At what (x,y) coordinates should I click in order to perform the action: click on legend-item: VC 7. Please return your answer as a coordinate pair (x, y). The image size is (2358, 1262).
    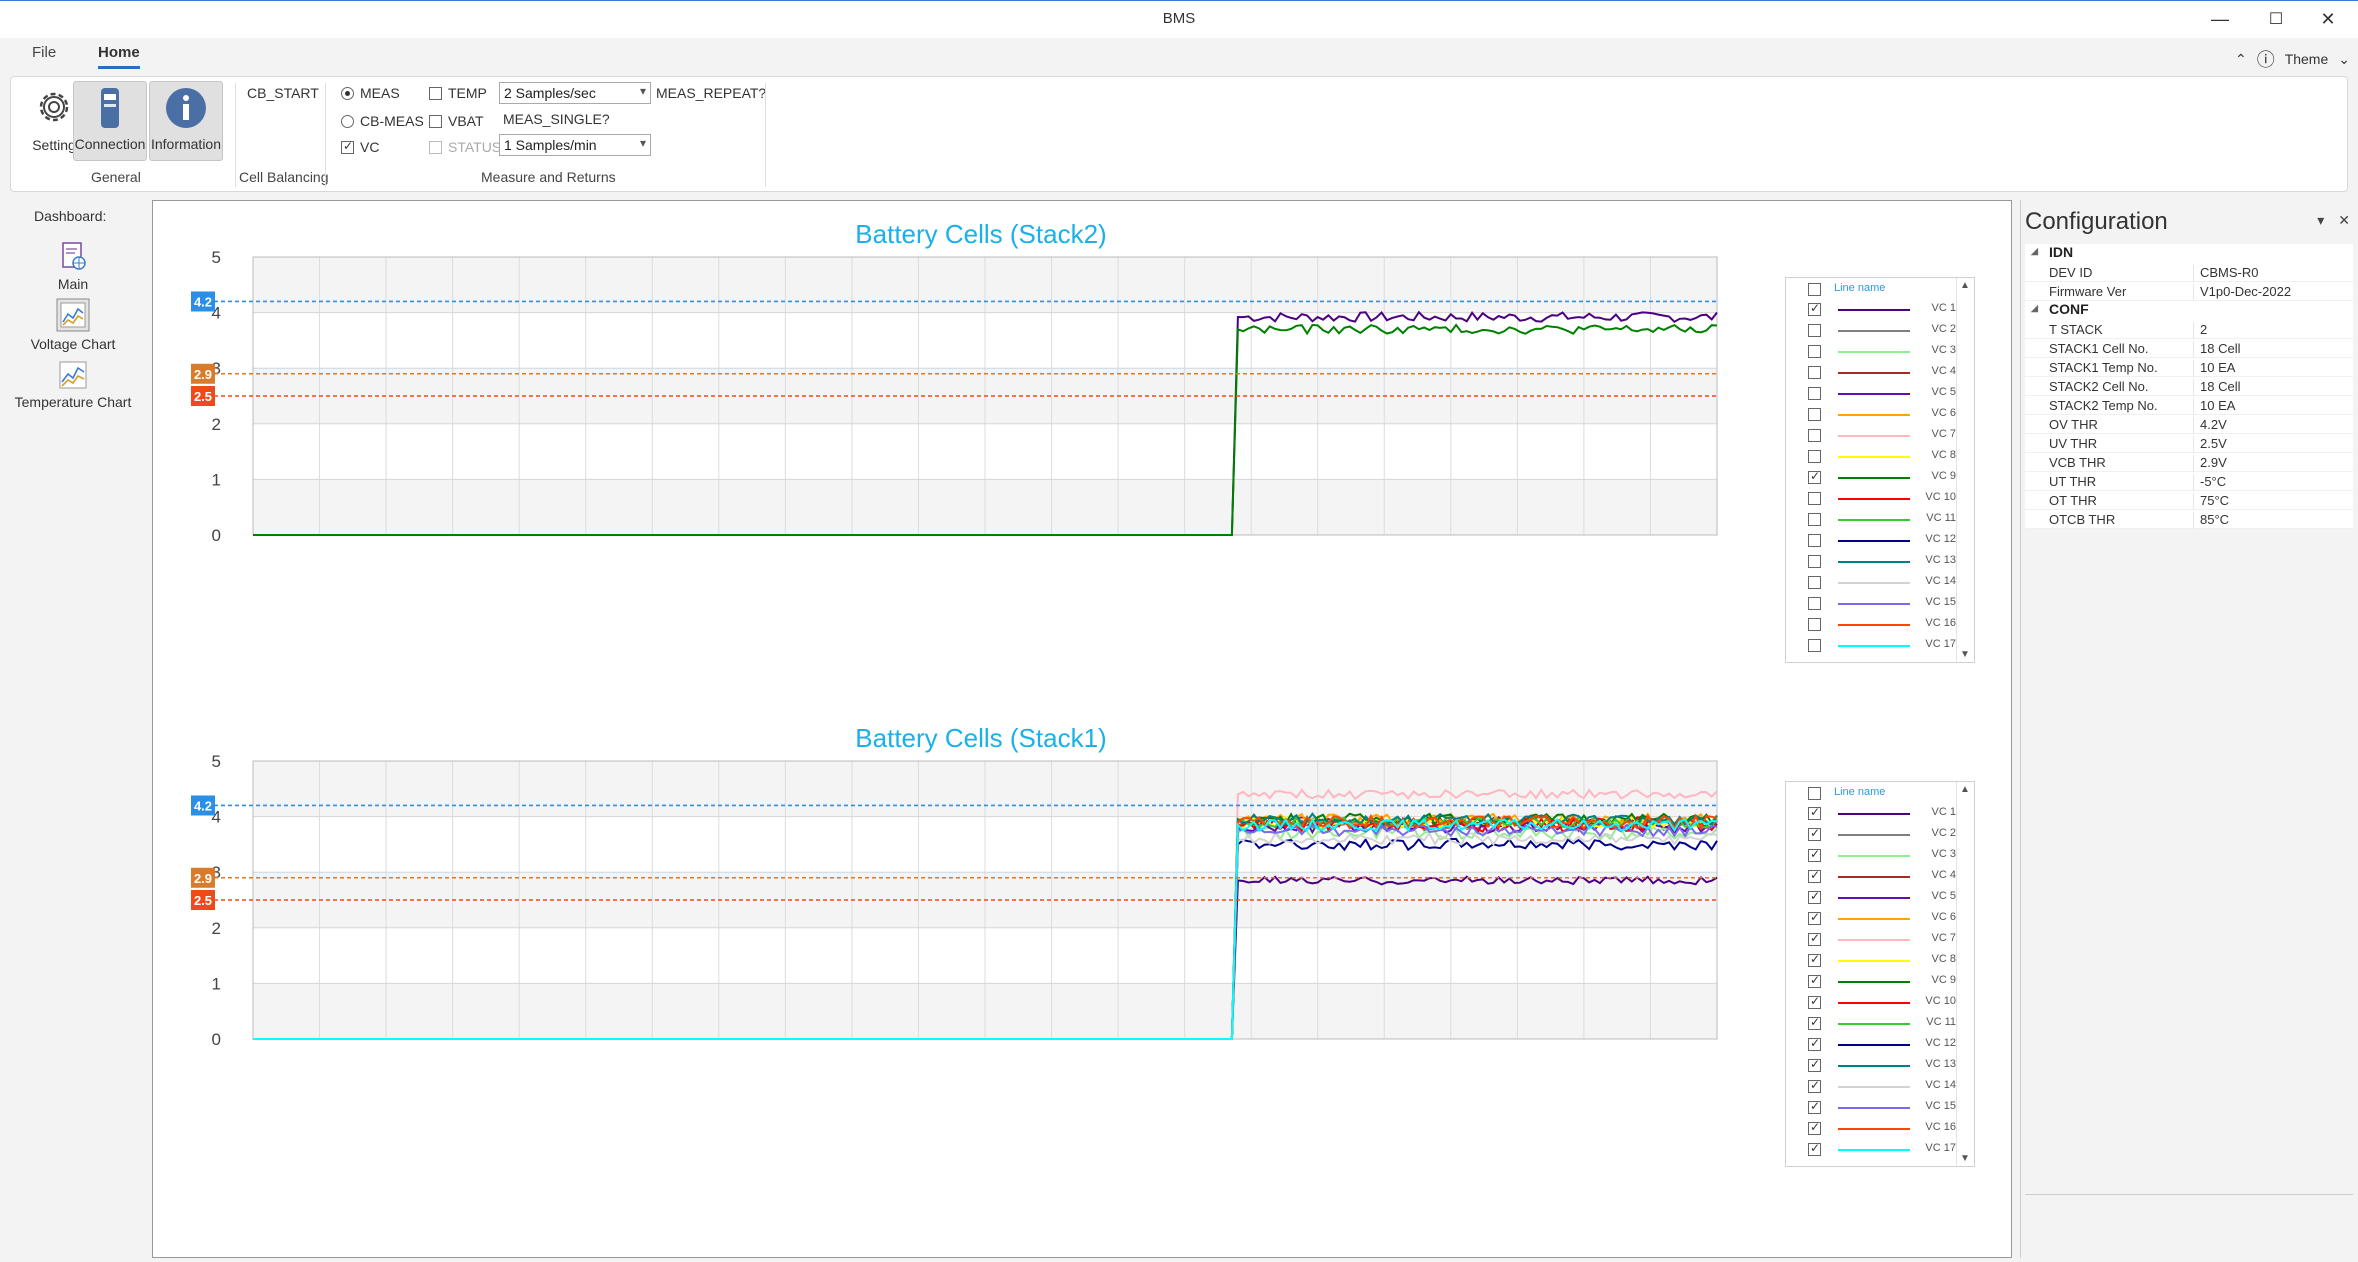
    Looking at the image, I should click on (1872, 939).